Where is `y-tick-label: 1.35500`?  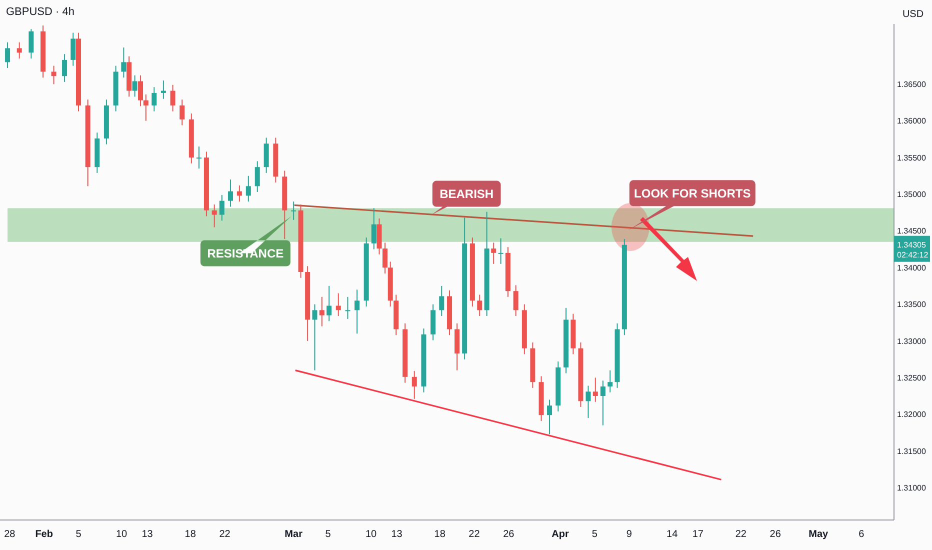
y-tick-label: 1.35500 is located at coordinates (911, 157).